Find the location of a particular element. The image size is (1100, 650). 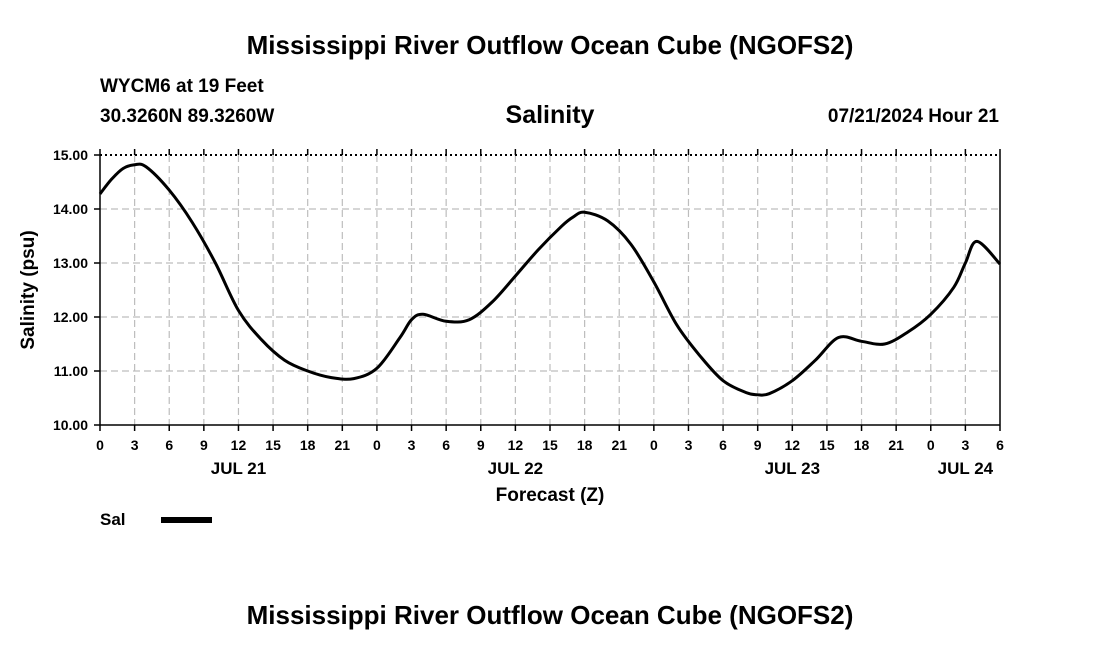

chart-title: Salinity is located at coordinates (550, 115).